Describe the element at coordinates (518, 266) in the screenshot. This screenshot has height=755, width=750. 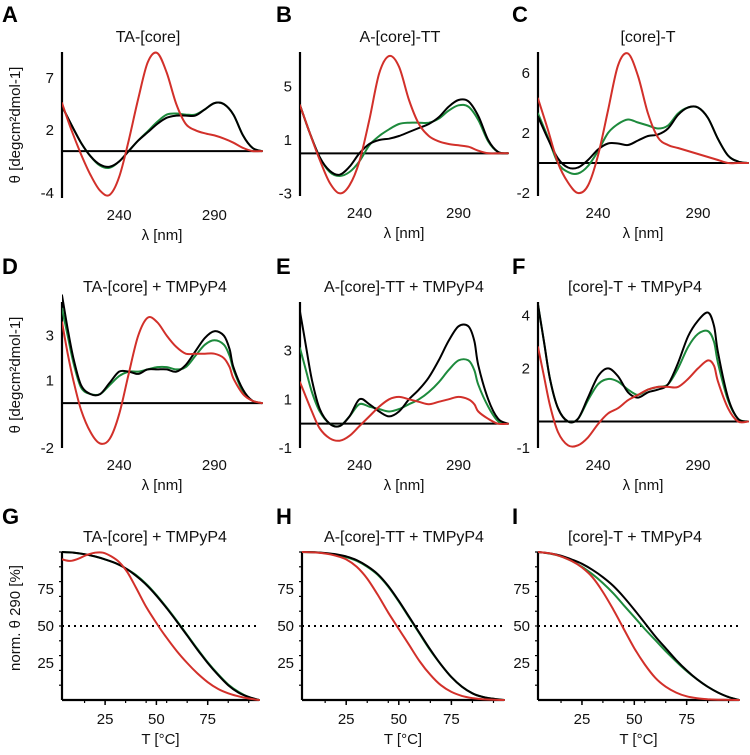
I see `panel-letter: F` at that location.